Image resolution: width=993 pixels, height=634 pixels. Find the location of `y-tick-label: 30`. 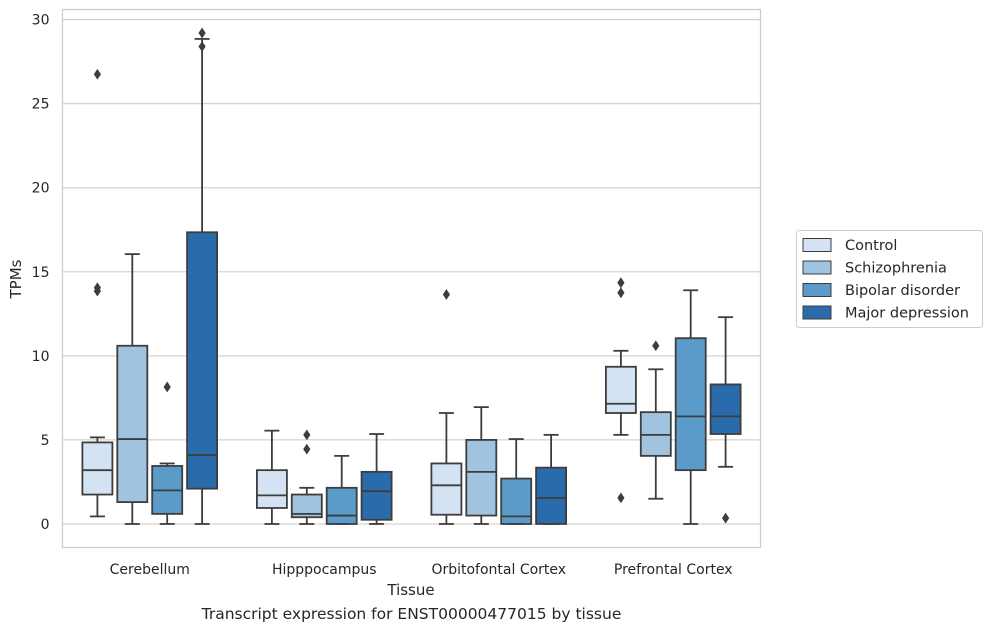

y-tick-label: 30 is located at coordinates (41, 21).